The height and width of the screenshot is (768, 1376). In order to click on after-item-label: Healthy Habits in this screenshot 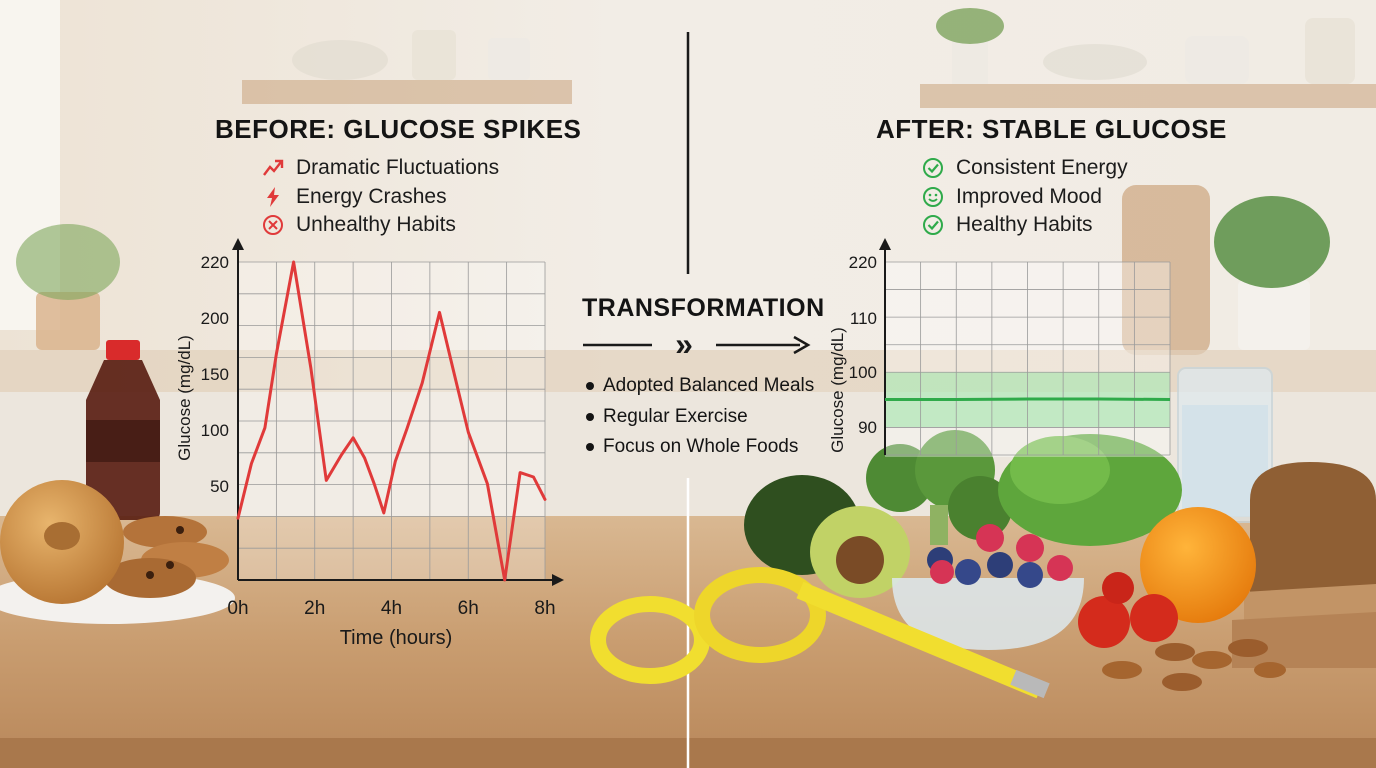, I will do `click(1024, 225)`.